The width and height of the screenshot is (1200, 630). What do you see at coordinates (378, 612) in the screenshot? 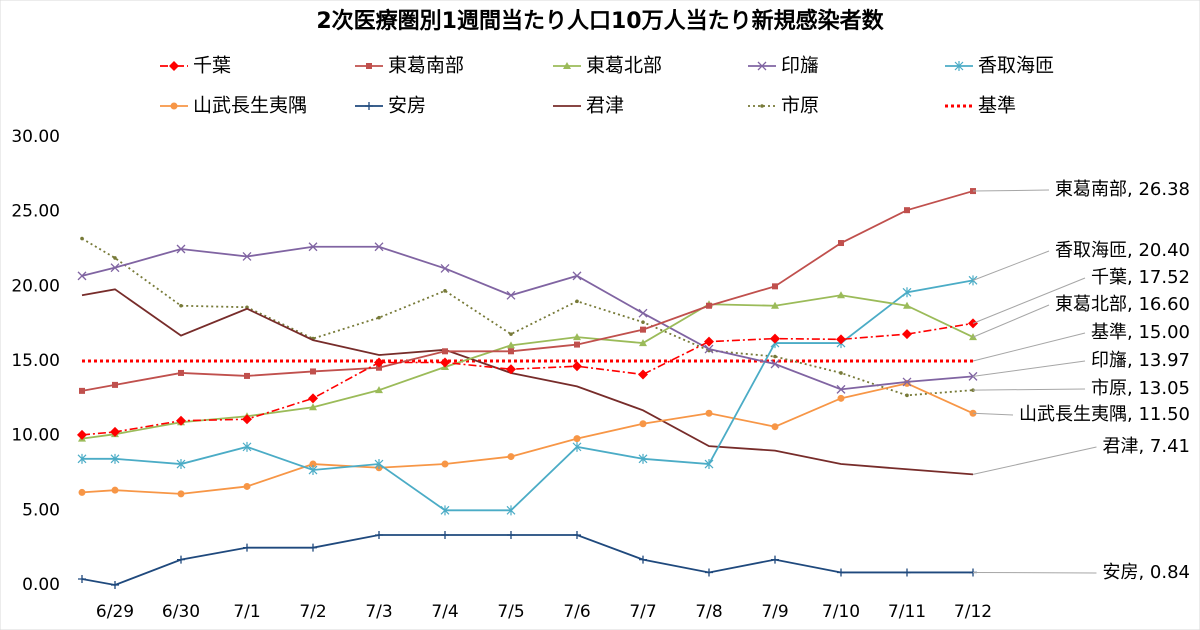
I see `x-tick-label: 7/3` at bounding box center [378, 612].